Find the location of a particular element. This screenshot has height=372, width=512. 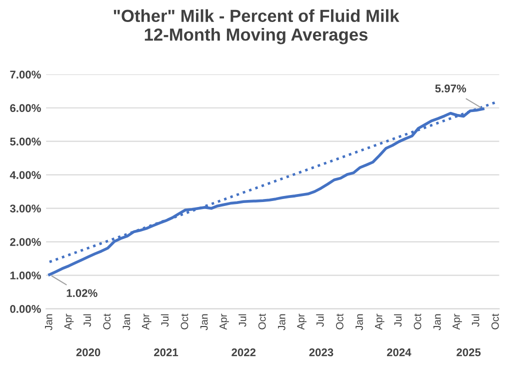

text: 2022 is located at coordinates (244, 352).